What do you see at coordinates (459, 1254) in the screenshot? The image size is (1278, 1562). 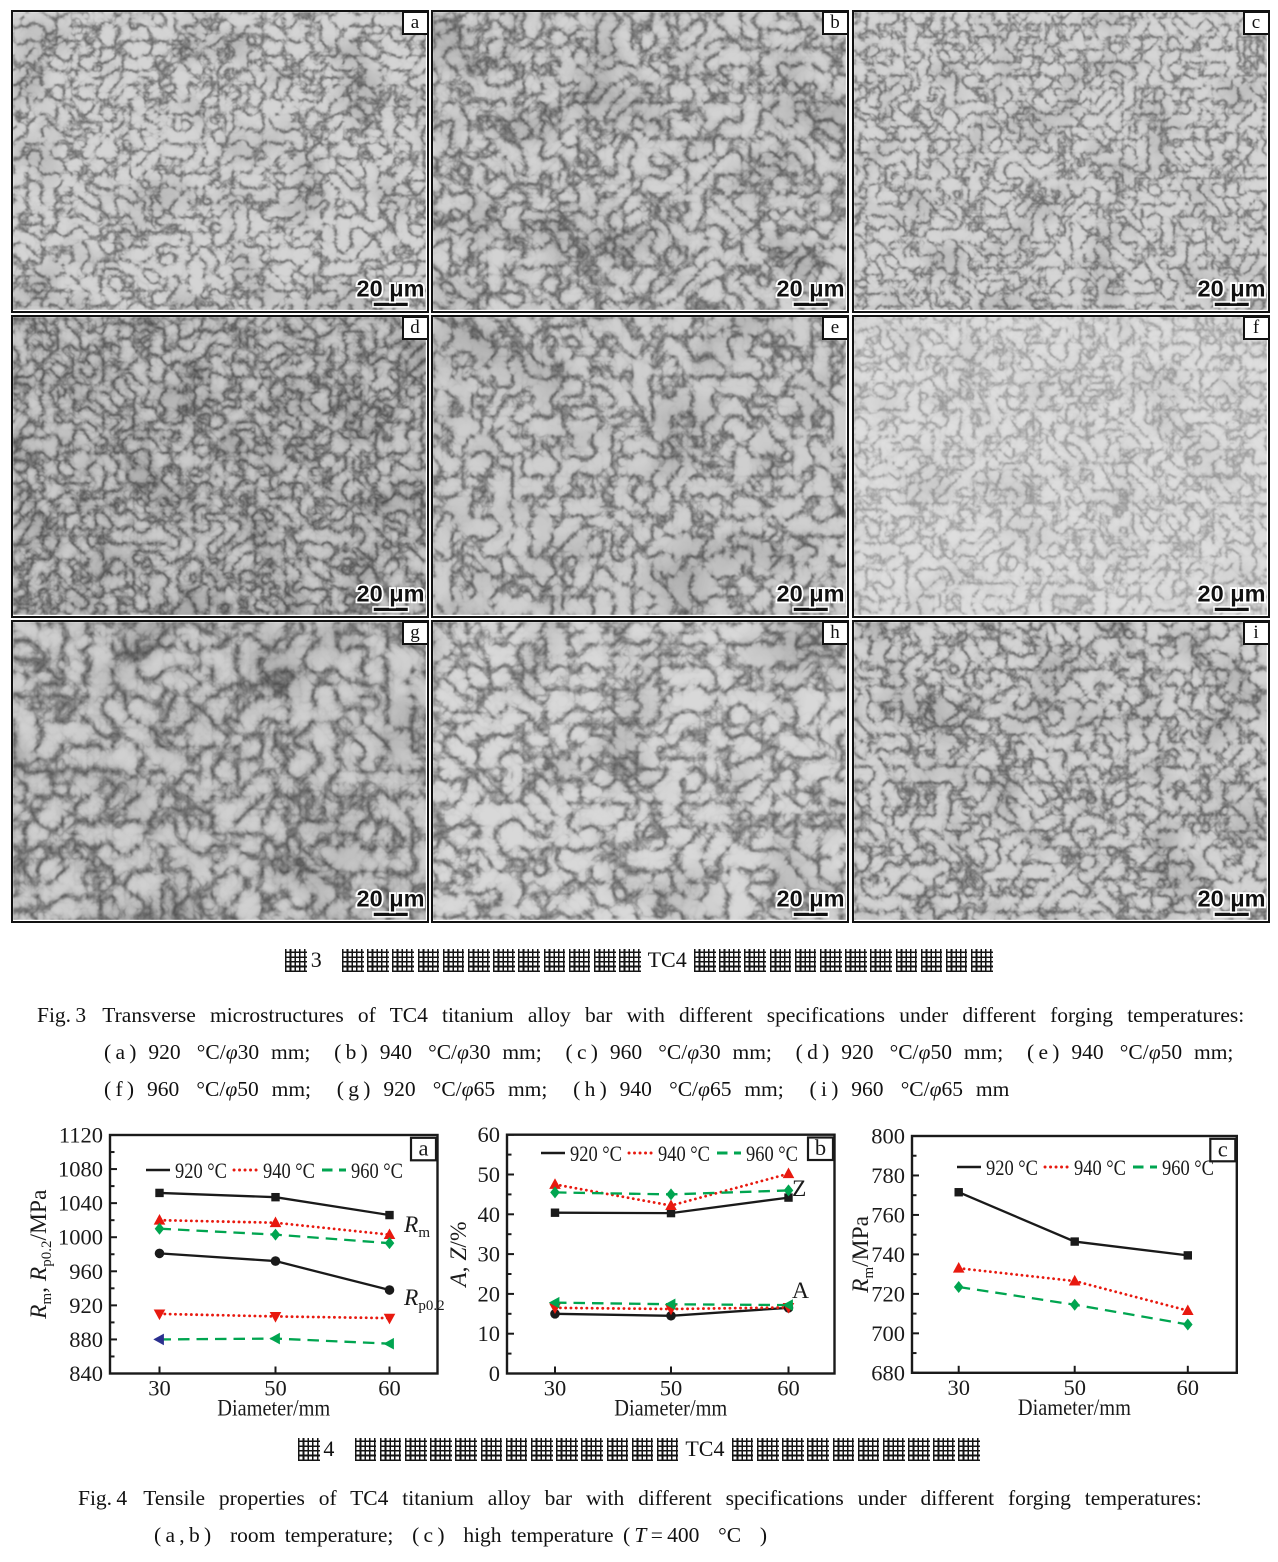 I see `svg-text: A, Z/%` at bounding box center [459, 1254].